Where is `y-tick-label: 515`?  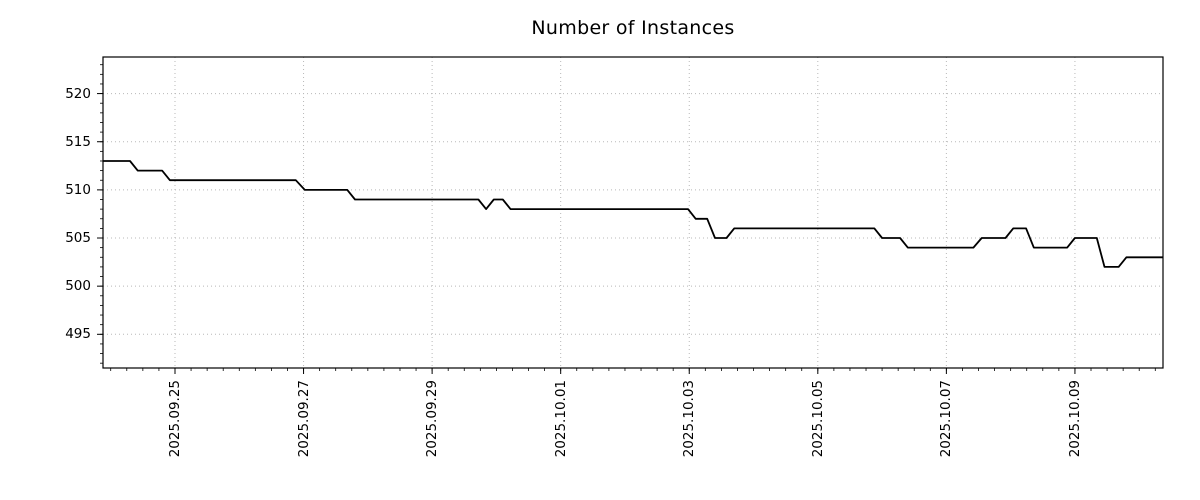 y-tick-label: 515 is located at coordinates (78, 141).